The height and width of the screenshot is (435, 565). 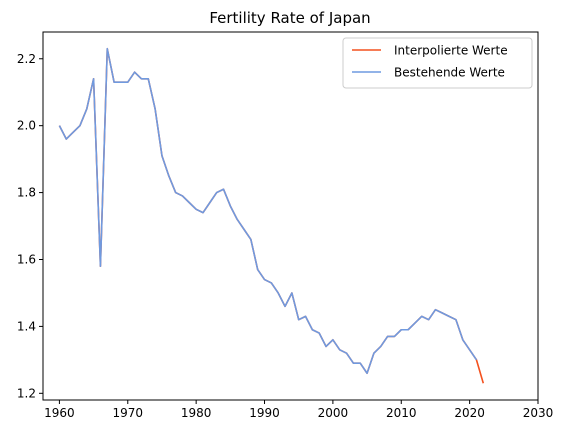 I want to click on x-tick-label: 2010, so click(x=401, y=413).